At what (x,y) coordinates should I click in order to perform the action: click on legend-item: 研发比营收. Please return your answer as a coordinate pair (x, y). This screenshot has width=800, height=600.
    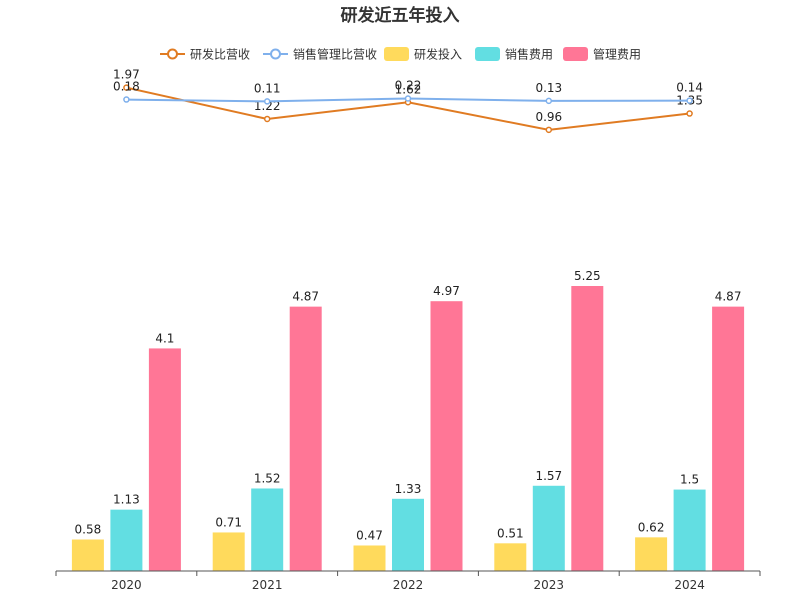
    Looking at the image, I should click on (205, 54).